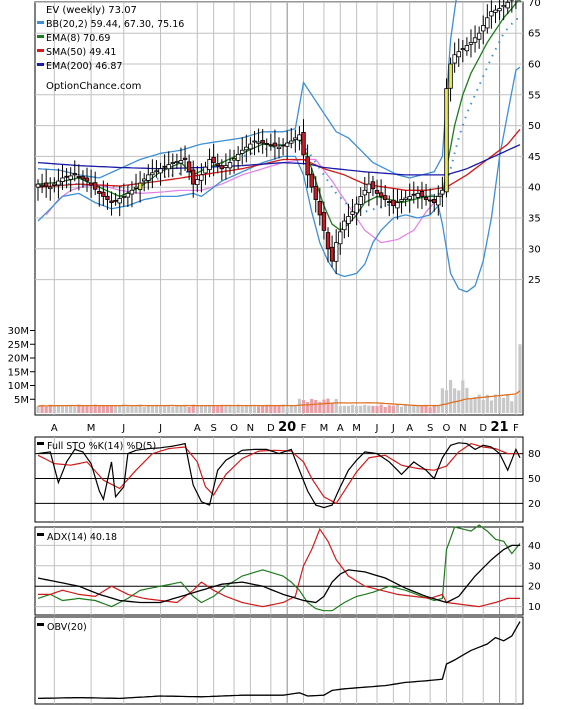  Describe the element at coordinates (534, 454) in the screenshot. I see `sto-tick-label: 80` at that location.